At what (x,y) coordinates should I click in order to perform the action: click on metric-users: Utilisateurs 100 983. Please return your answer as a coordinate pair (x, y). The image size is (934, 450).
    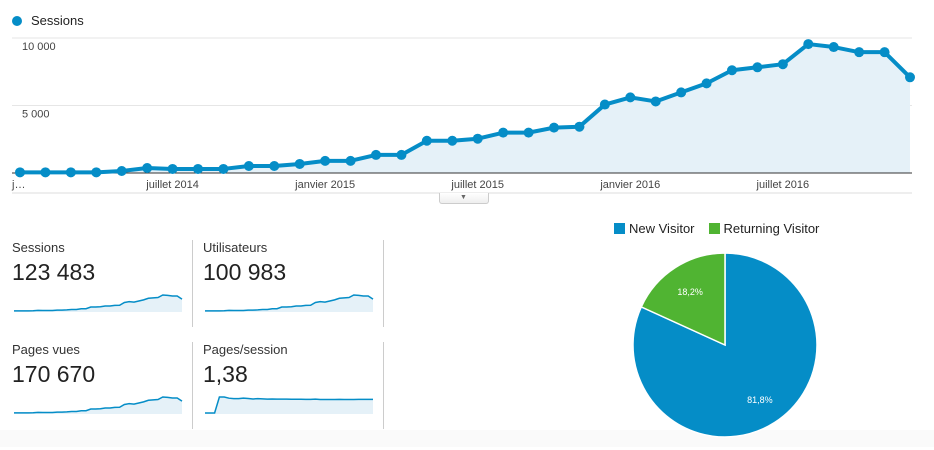
    Looking at the image, I should click on (293, 285).